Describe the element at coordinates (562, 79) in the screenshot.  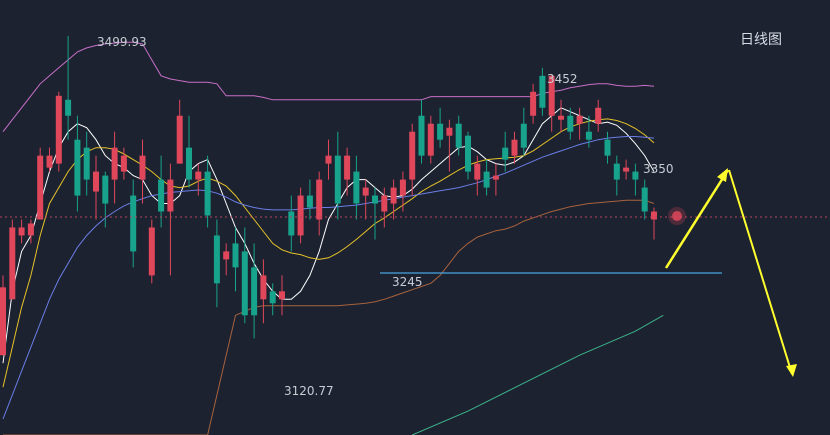
I see `peak-label: 3452` at that location.